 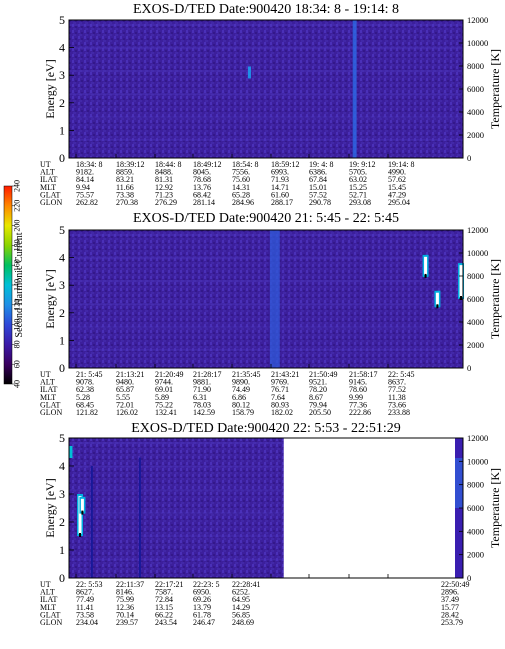 What do you see at coordinates (125, 194) in the screenshot?
I see `ephemeris-cell: 73.38` at bounding box center [125, 194].